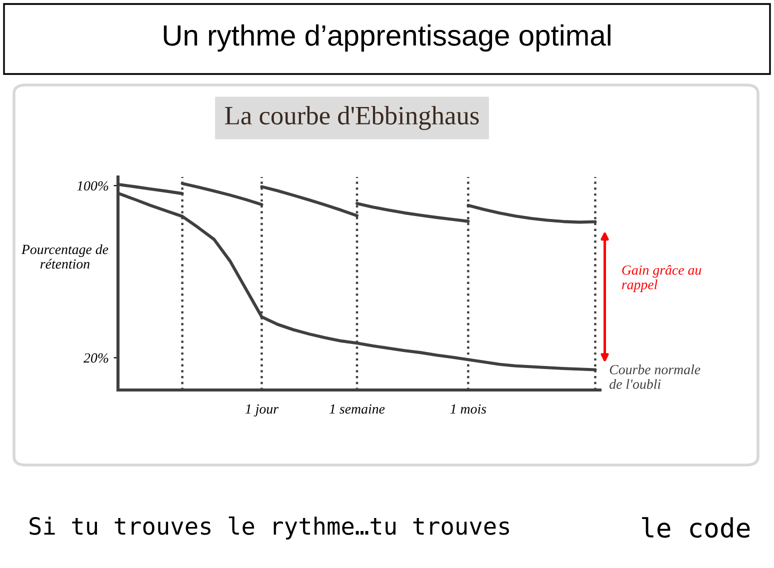 The height and width of the screenshot is (568, 774). What do you see at coordinates (92, 186) in the screenshot?
I see `y-tick-label: 100%` at bounding box center [92, 186].